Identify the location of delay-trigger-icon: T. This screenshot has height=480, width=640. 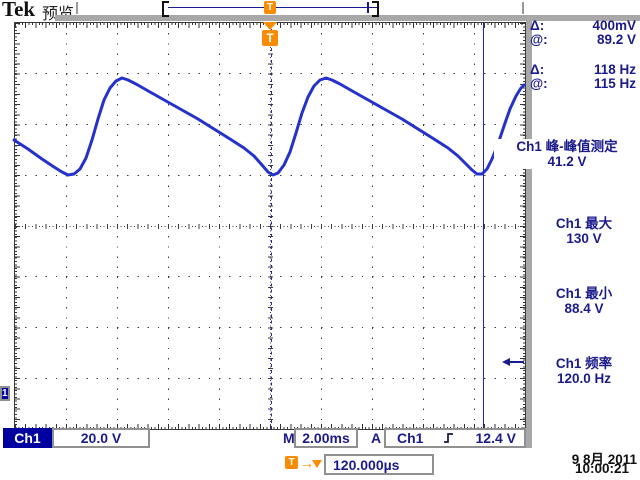
(291, 462).